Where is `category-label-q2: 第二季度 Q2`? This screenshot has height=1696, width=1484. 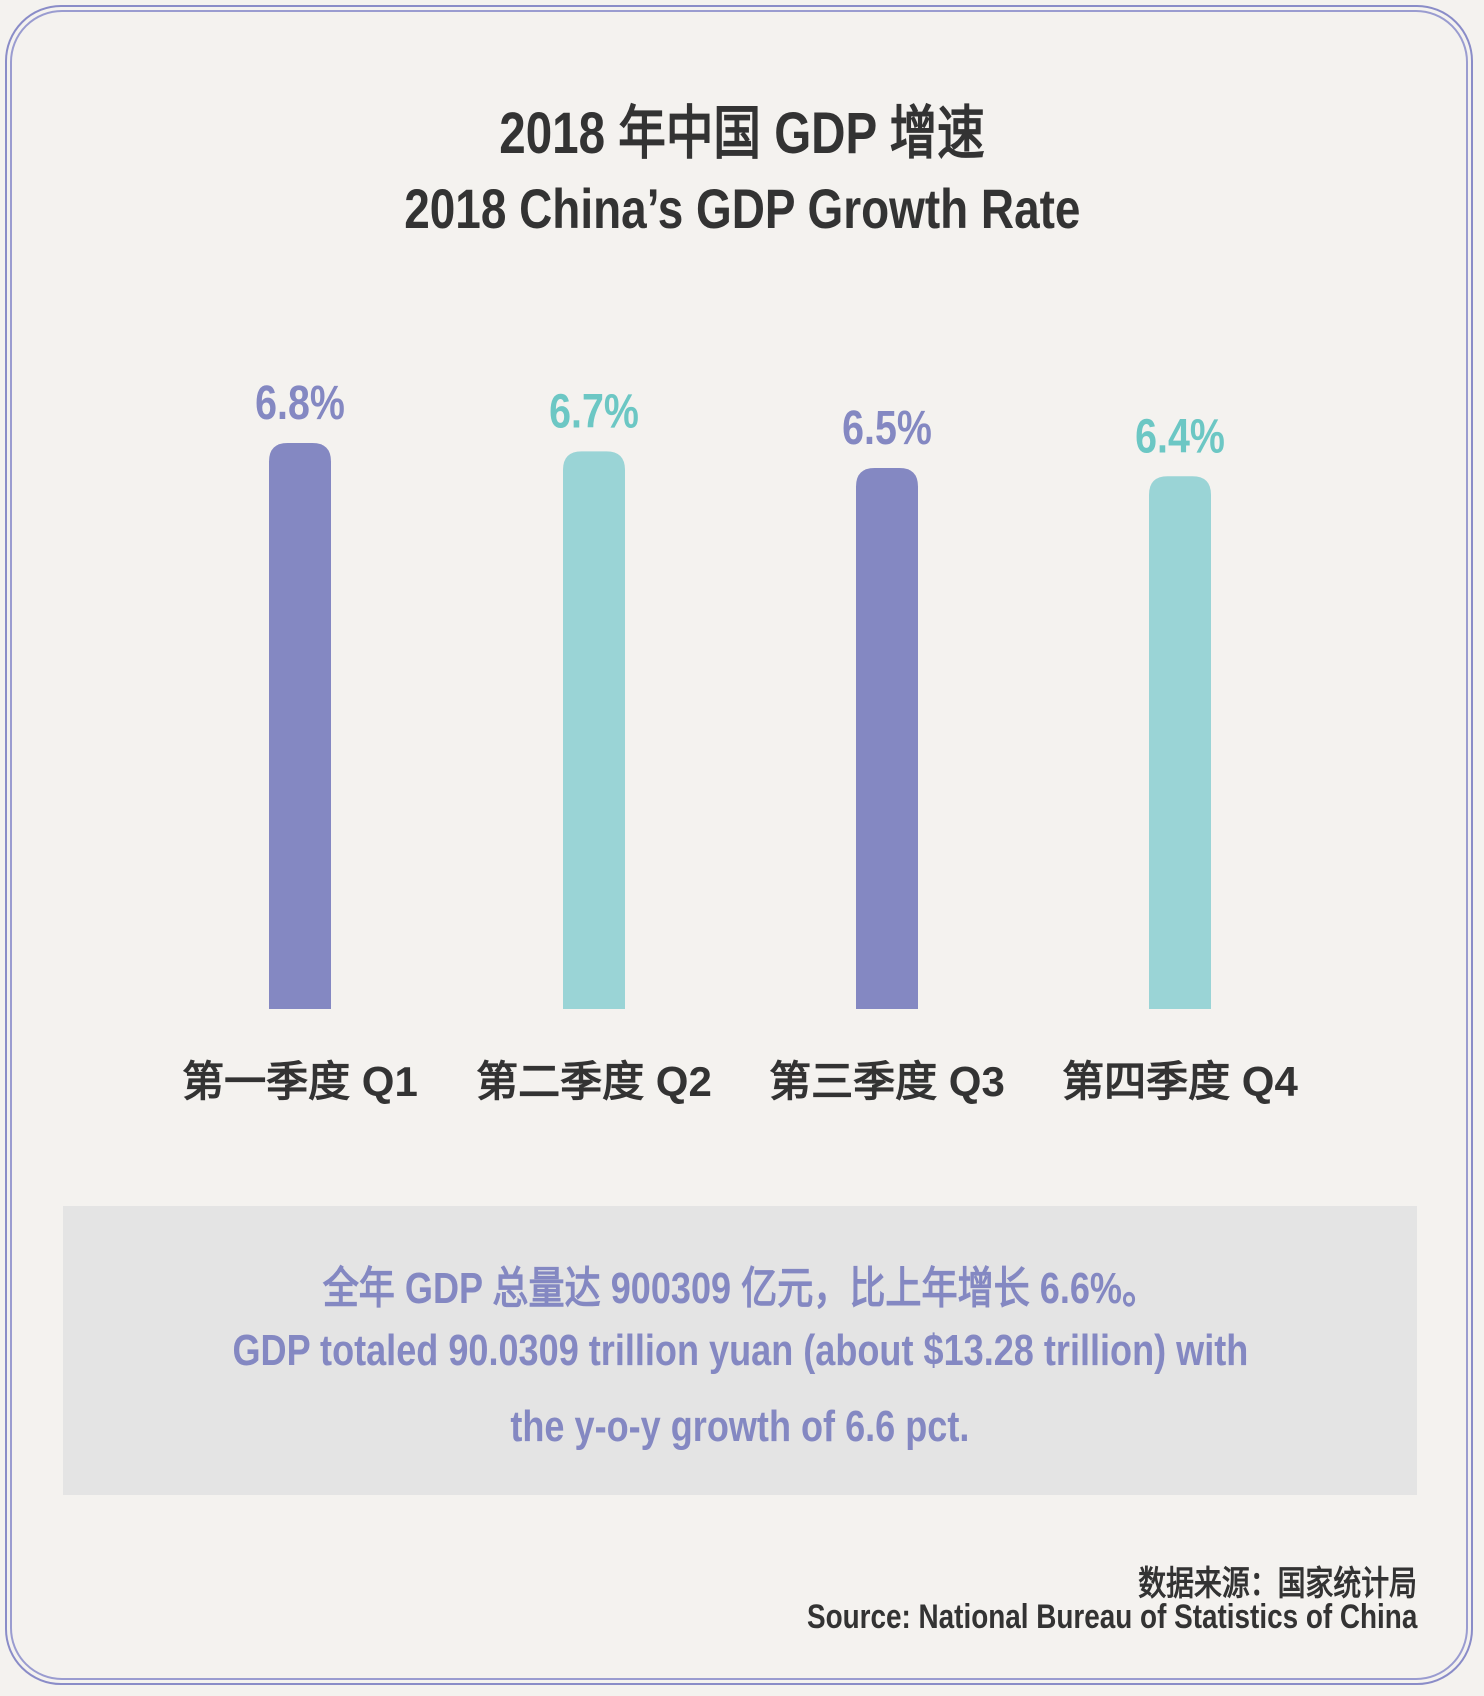 category-label-q2: 第二季度 Q2 is located at coordinates (594, 1081).